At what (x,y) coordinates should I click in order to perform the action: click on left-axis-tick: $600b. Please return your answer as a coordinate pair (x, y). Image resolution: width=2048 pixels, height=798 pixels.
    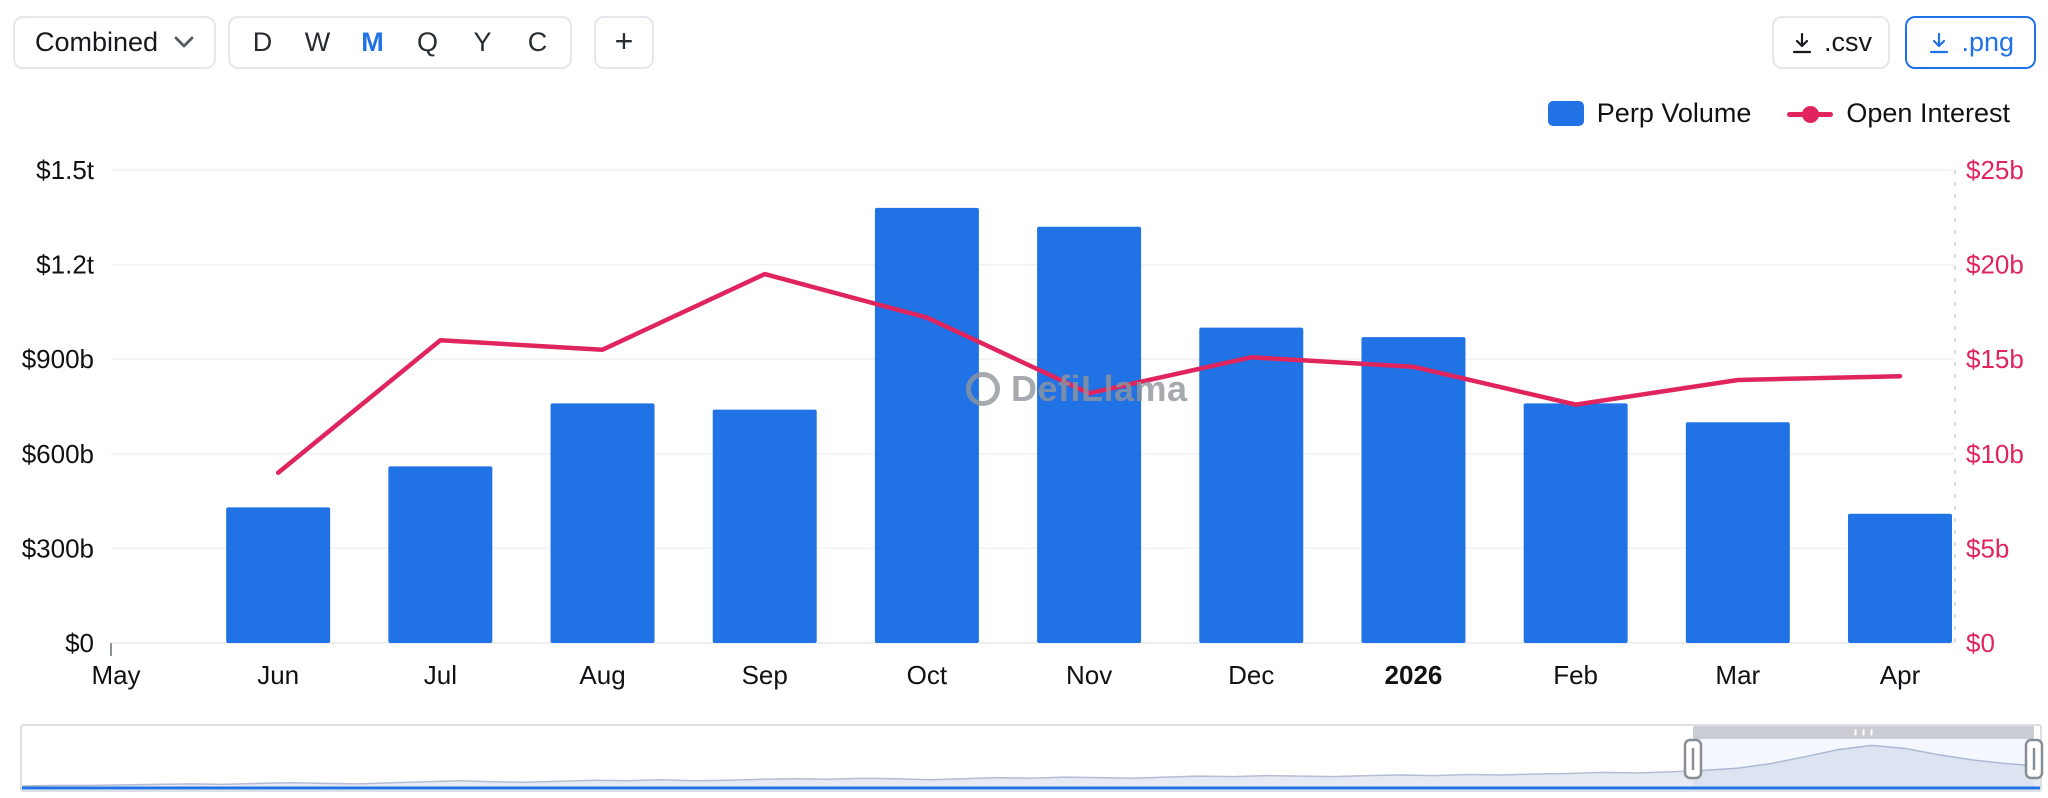
    Looking at the image, I should click on (58, 454).